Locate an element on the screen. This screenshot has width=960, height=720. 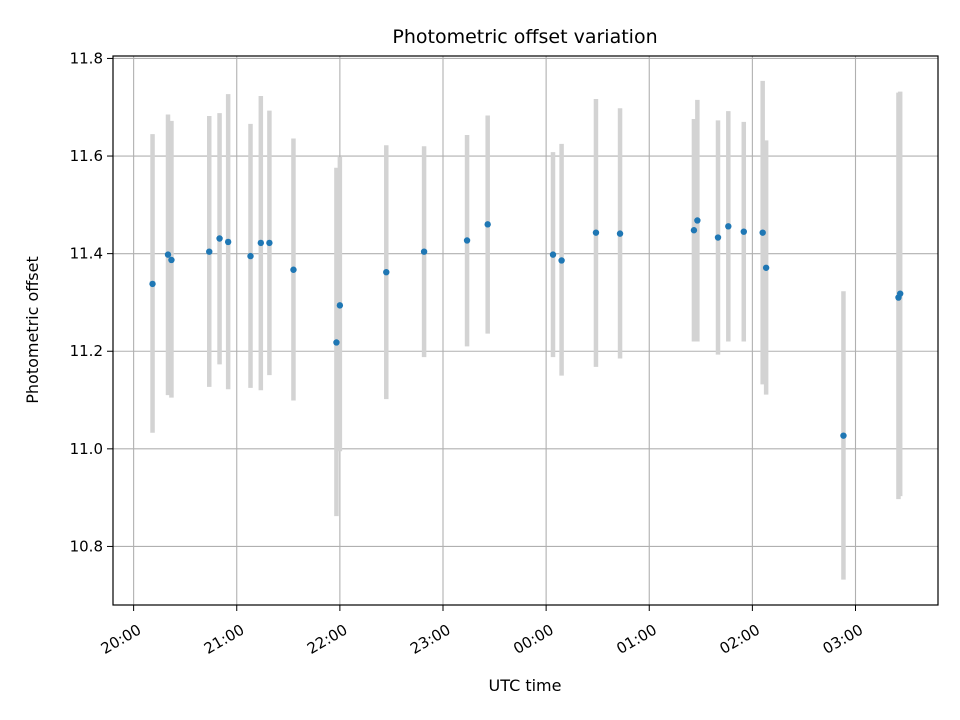
x-axis-title: UTC time is located at coordinates (525, 685).